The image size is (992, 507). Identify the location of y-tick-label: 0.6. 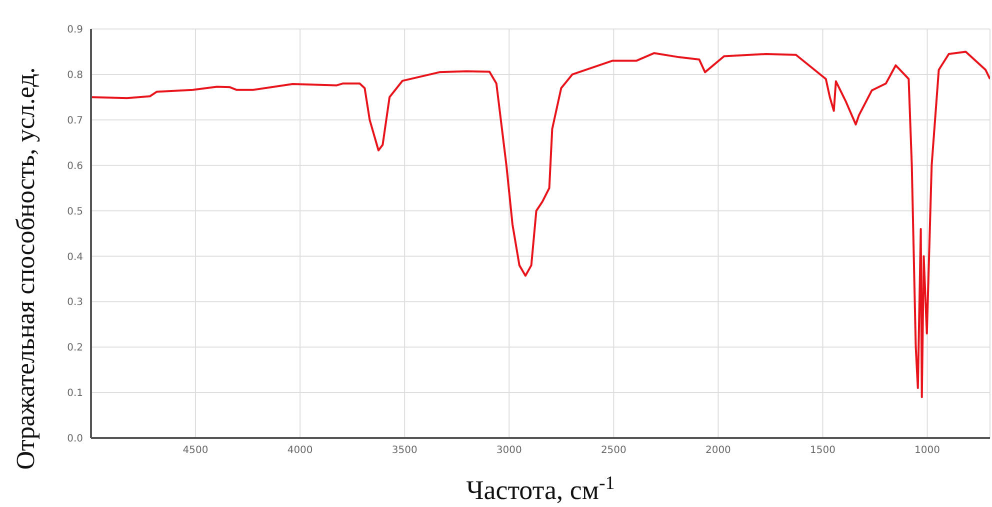
(75, 166).